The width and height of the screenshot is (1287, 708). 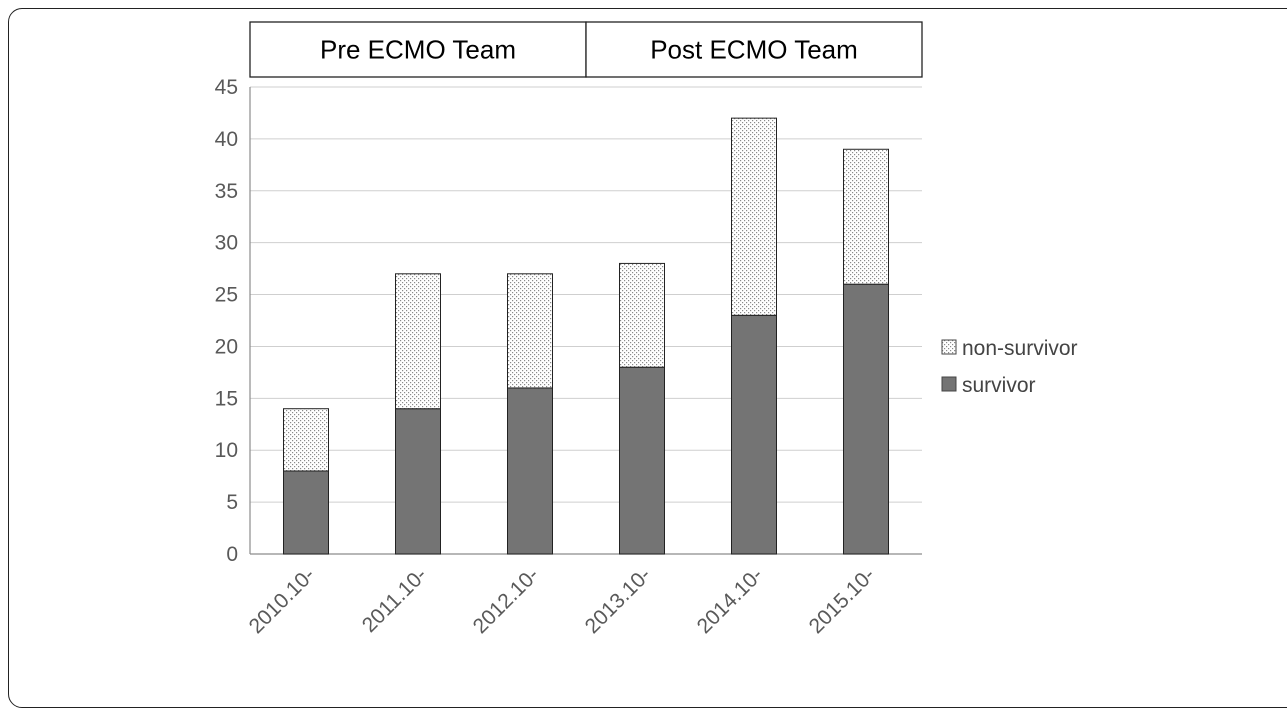 I want to click on x-tick-label: 2011.10-, so click(x=395, y=600).